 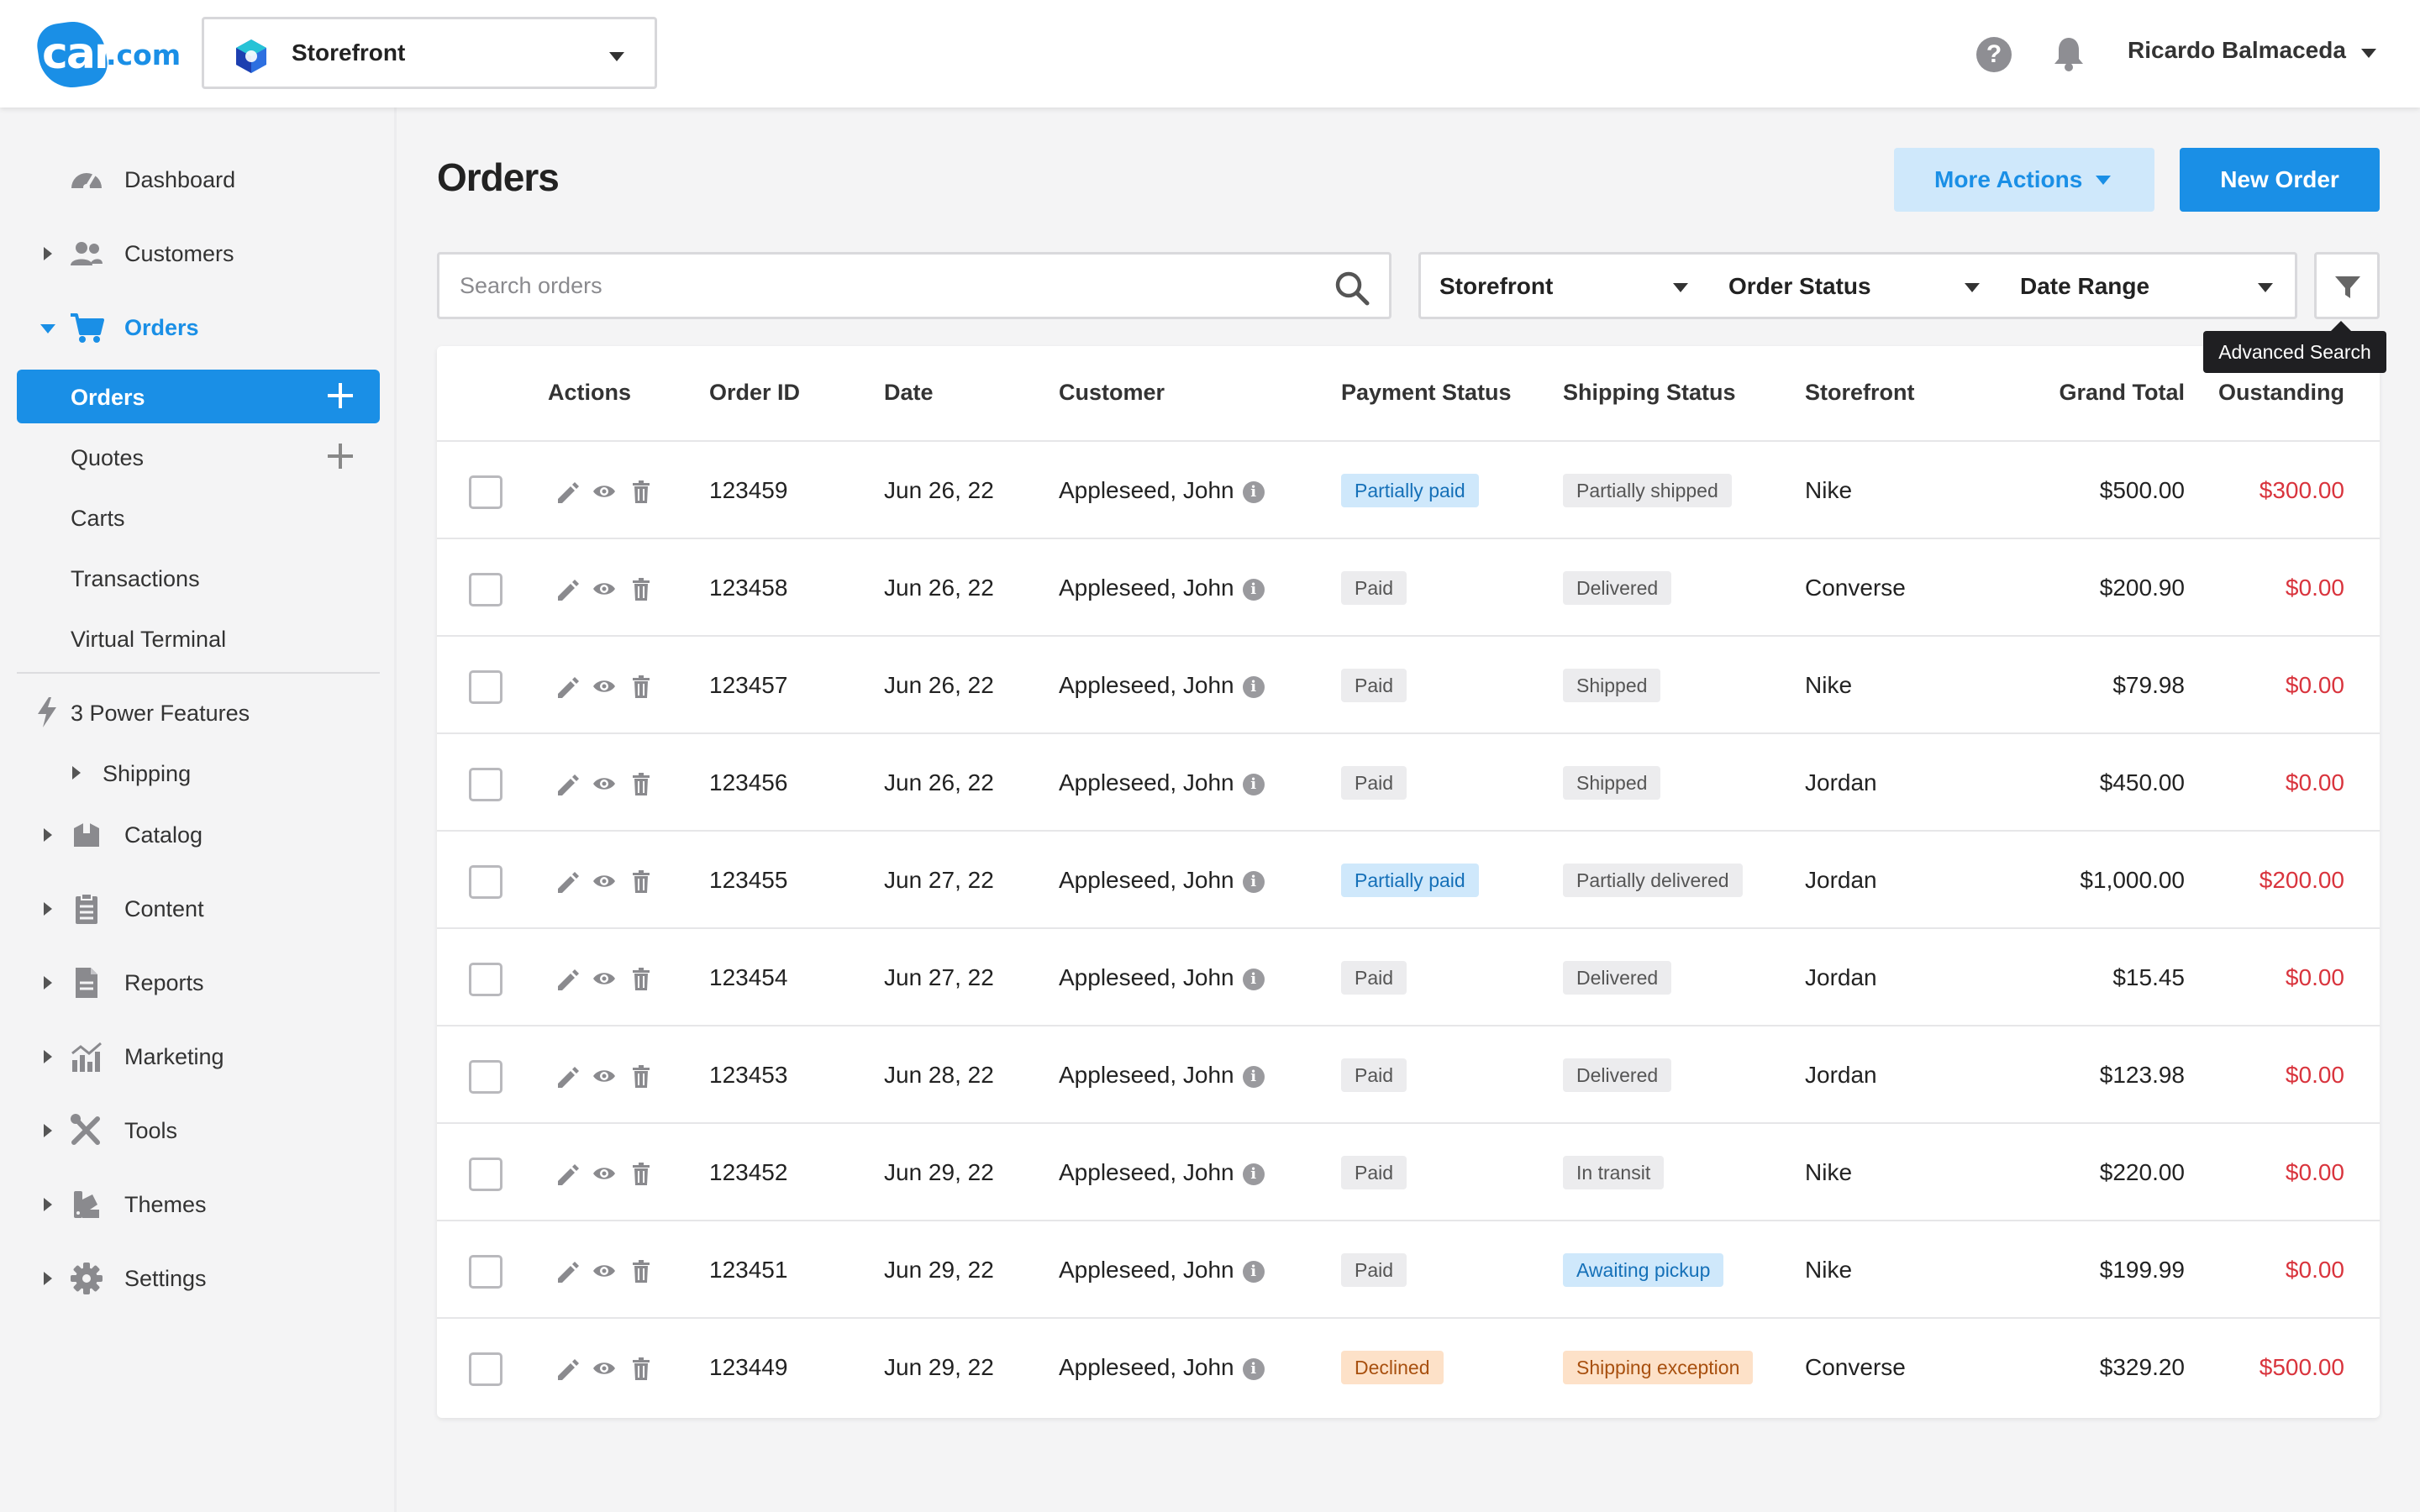 What do you see at coordinates (199, 180) in the screenshot?
I see `sidebar-item-dashboard: Dashboard` at bounding box center [199, 180].